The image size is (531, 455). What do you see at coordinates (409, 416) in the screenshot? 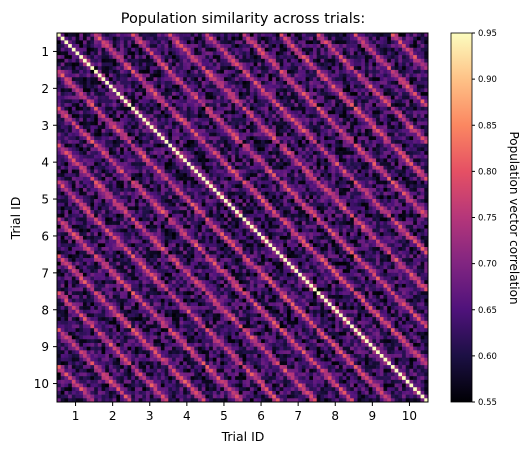
I see `x-tick-label: 10` at bounding box center [409, 416].